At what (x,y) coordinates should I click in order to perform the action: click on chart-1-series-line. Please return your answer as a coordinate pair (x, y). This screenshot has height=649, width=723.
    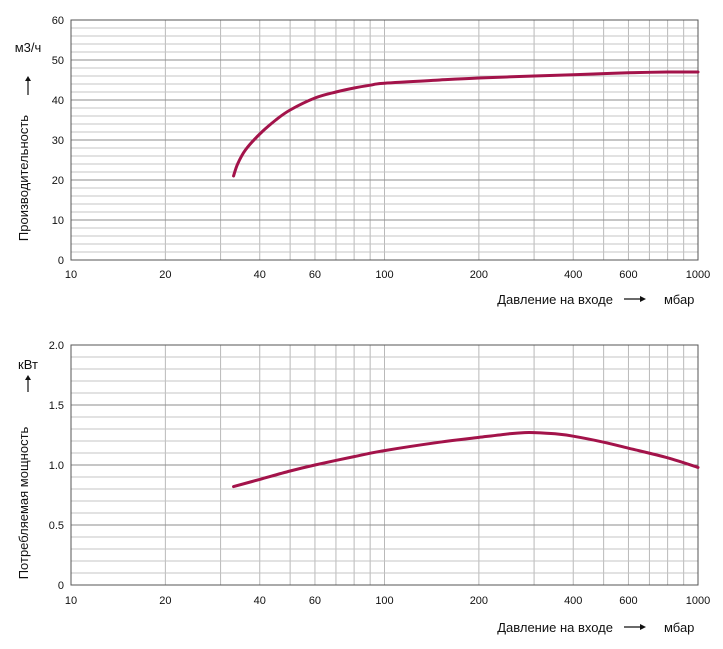
    Looking at the image, I should click on (466, 459).